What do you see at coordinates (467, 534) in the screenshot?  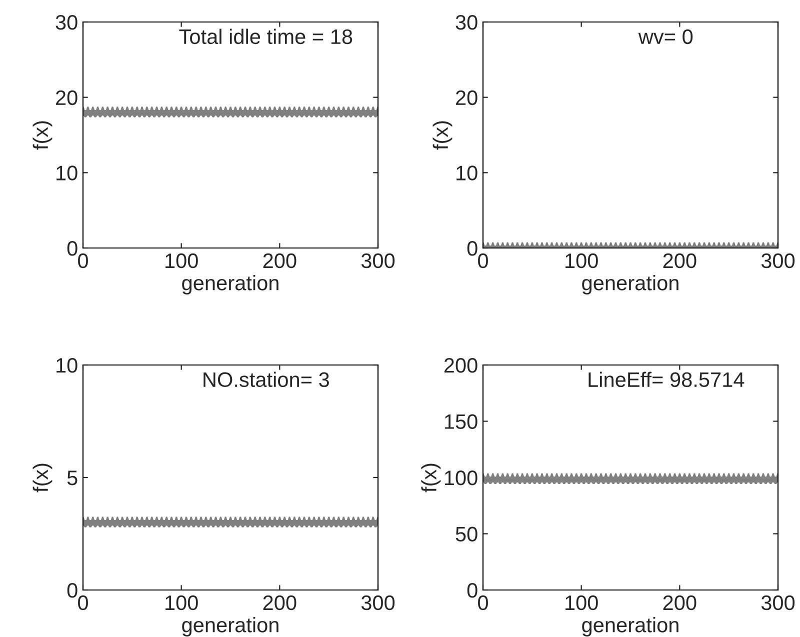 I see `y-tick-label: 50` at bounding box center [467, 534].